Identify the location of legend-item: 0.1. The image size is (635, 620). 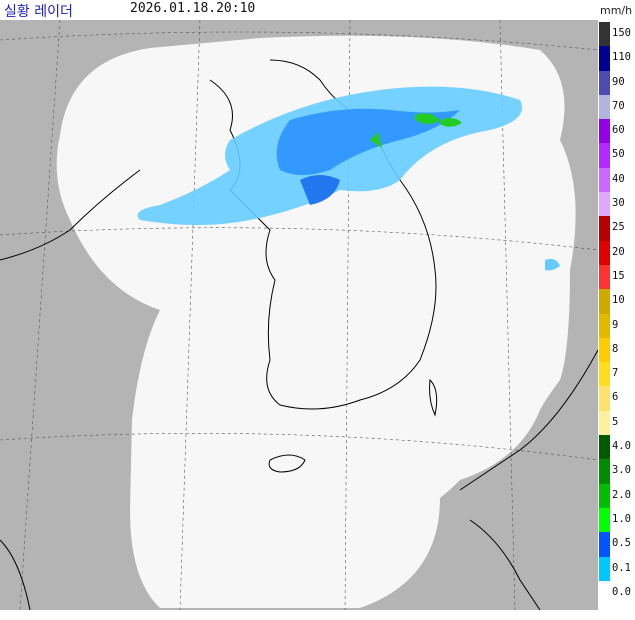
(617, 568).